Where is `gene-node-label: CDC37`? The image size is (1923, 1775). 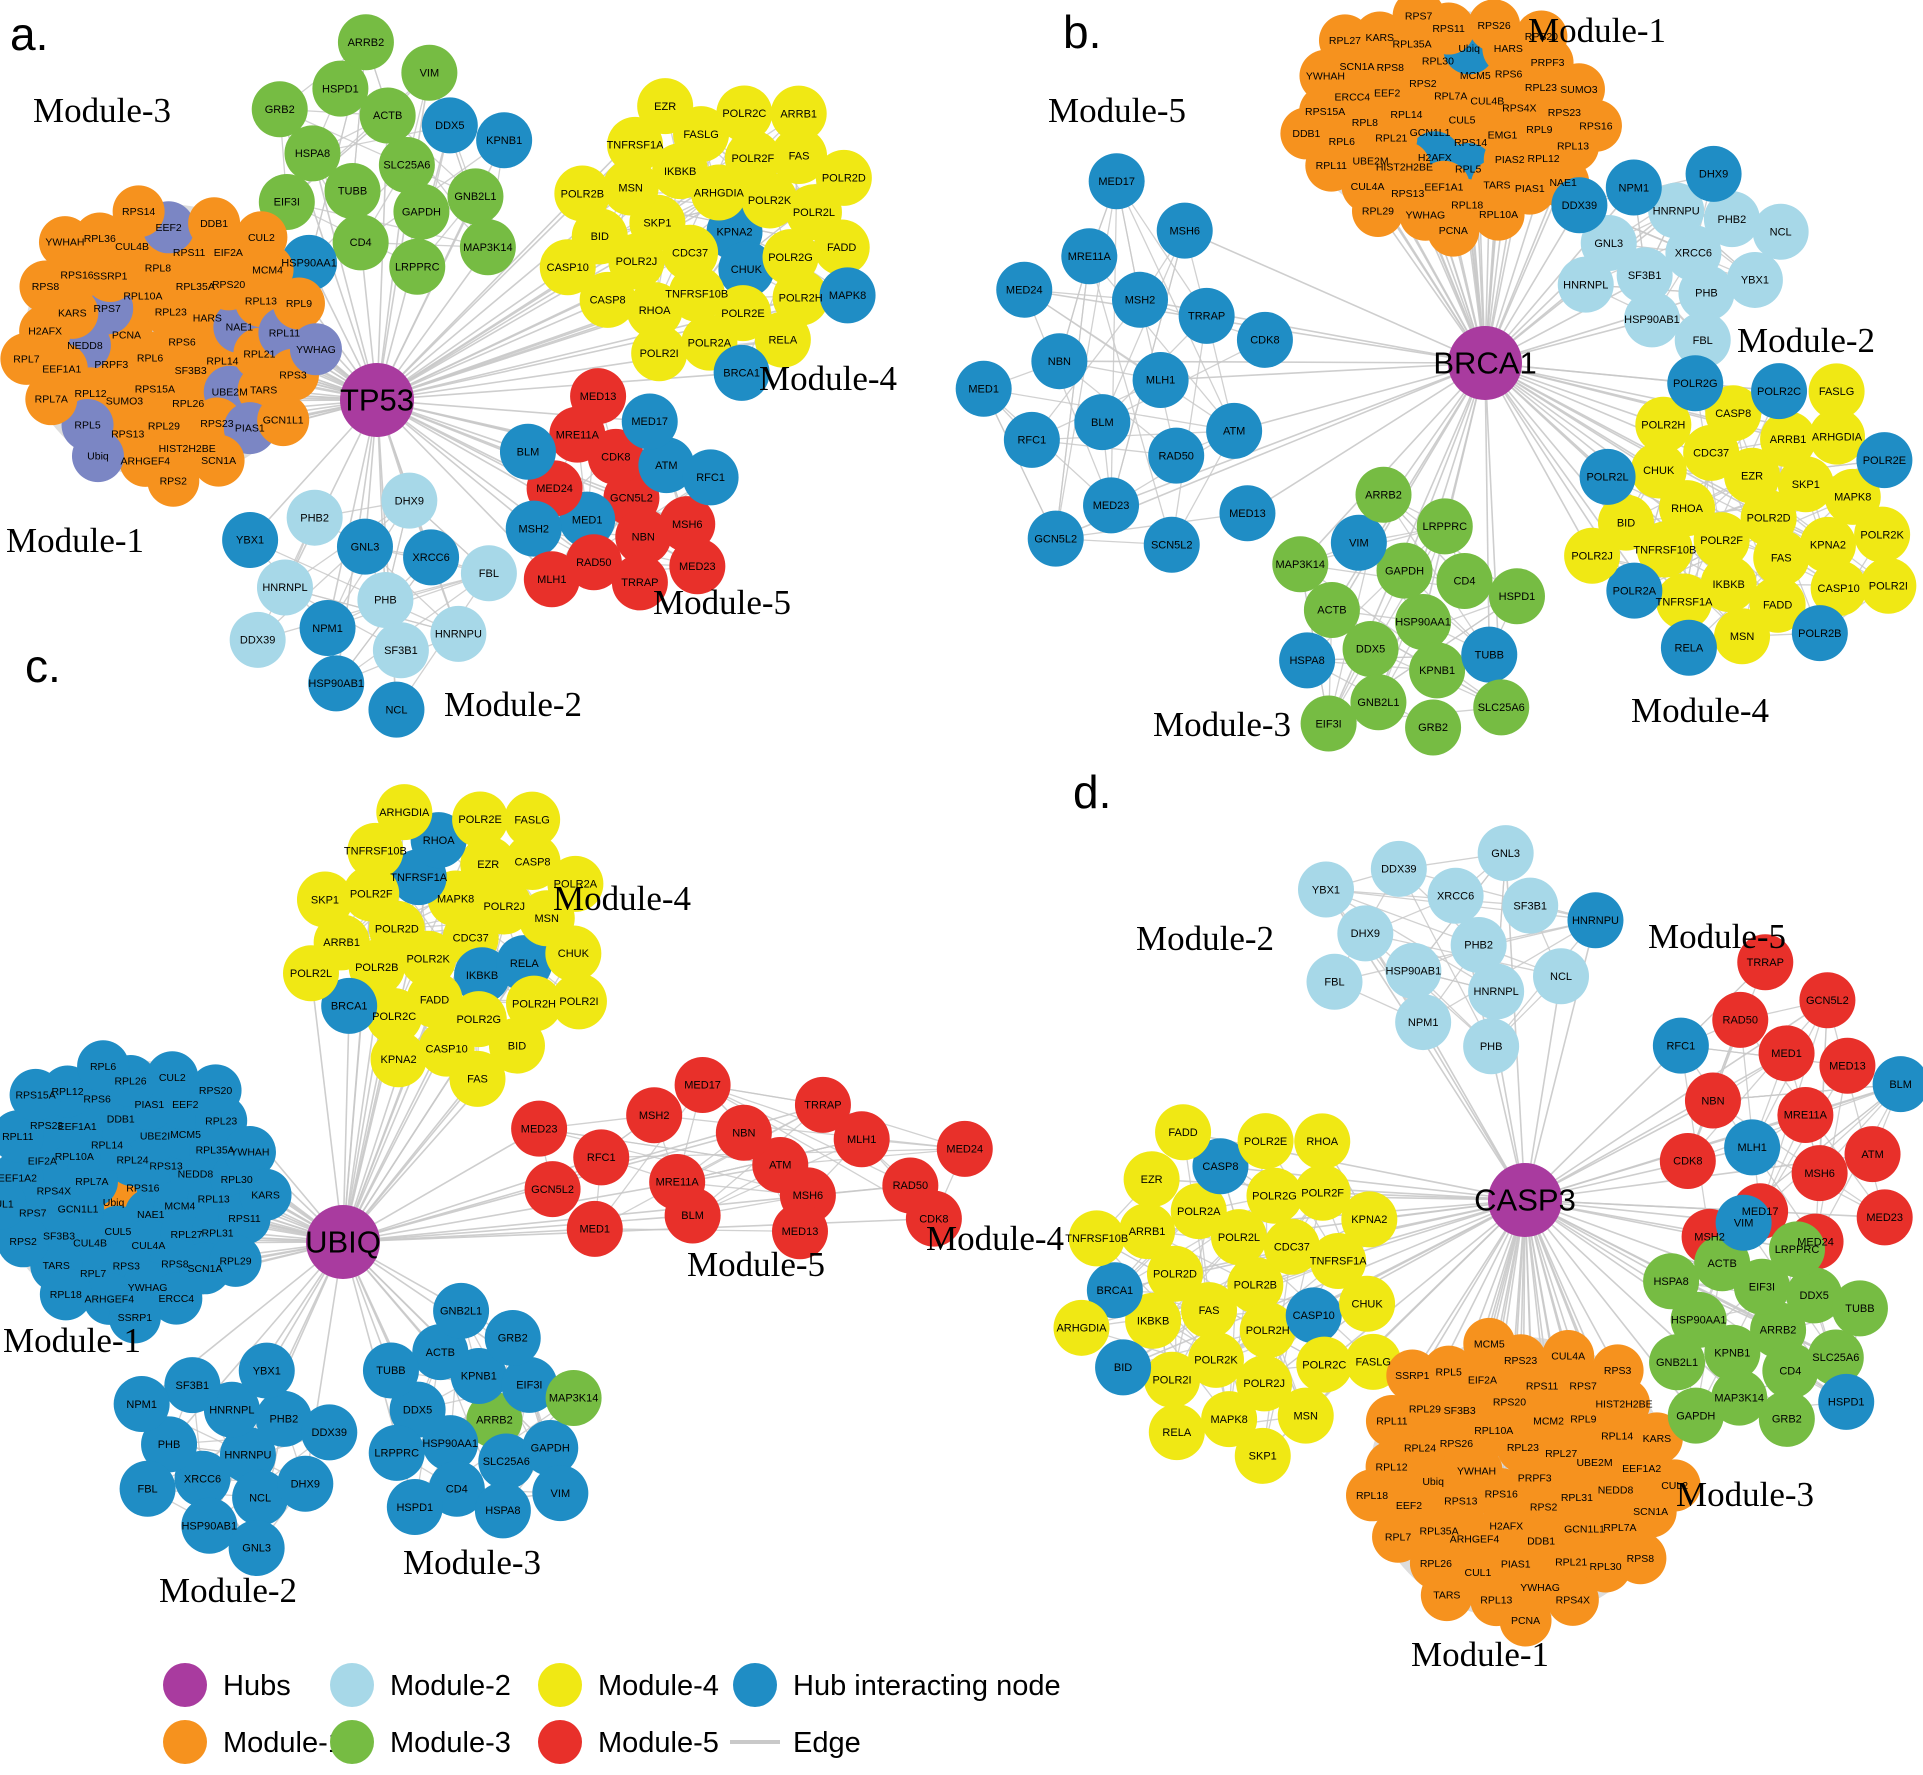 gene-node-label: CDC37 is located at coordinates (690, 253).